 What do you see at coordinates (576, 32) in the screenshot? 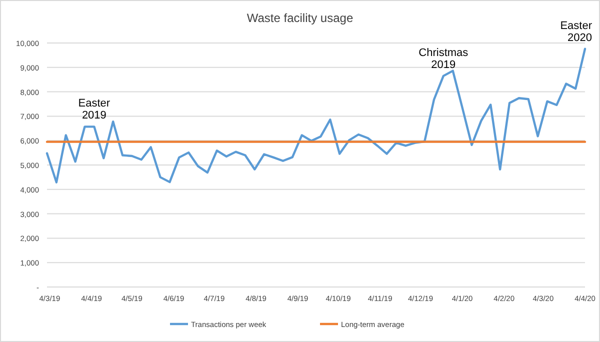
I see `annotation: Easter 2020` at bounding box center [576, 32].